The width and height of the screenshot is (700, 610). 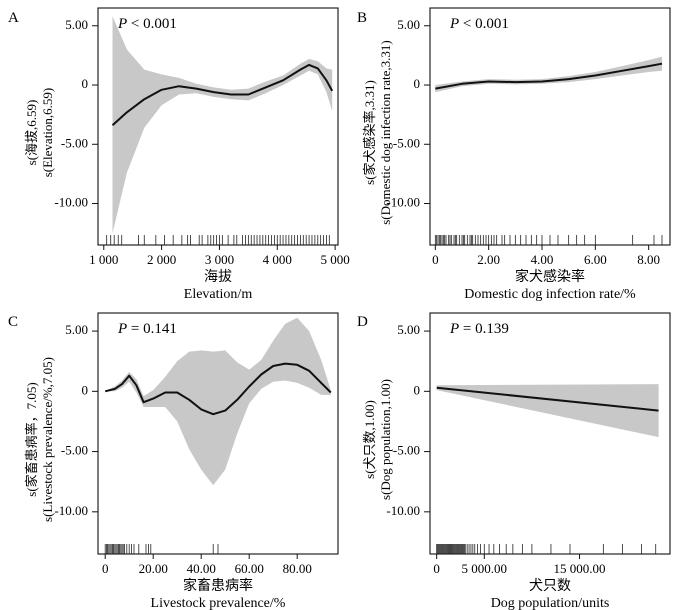 What do you see at coordinates (542, 259) in the screenshot?
I see `x-tick-label: 4.00` at bounding box center [542, 259].